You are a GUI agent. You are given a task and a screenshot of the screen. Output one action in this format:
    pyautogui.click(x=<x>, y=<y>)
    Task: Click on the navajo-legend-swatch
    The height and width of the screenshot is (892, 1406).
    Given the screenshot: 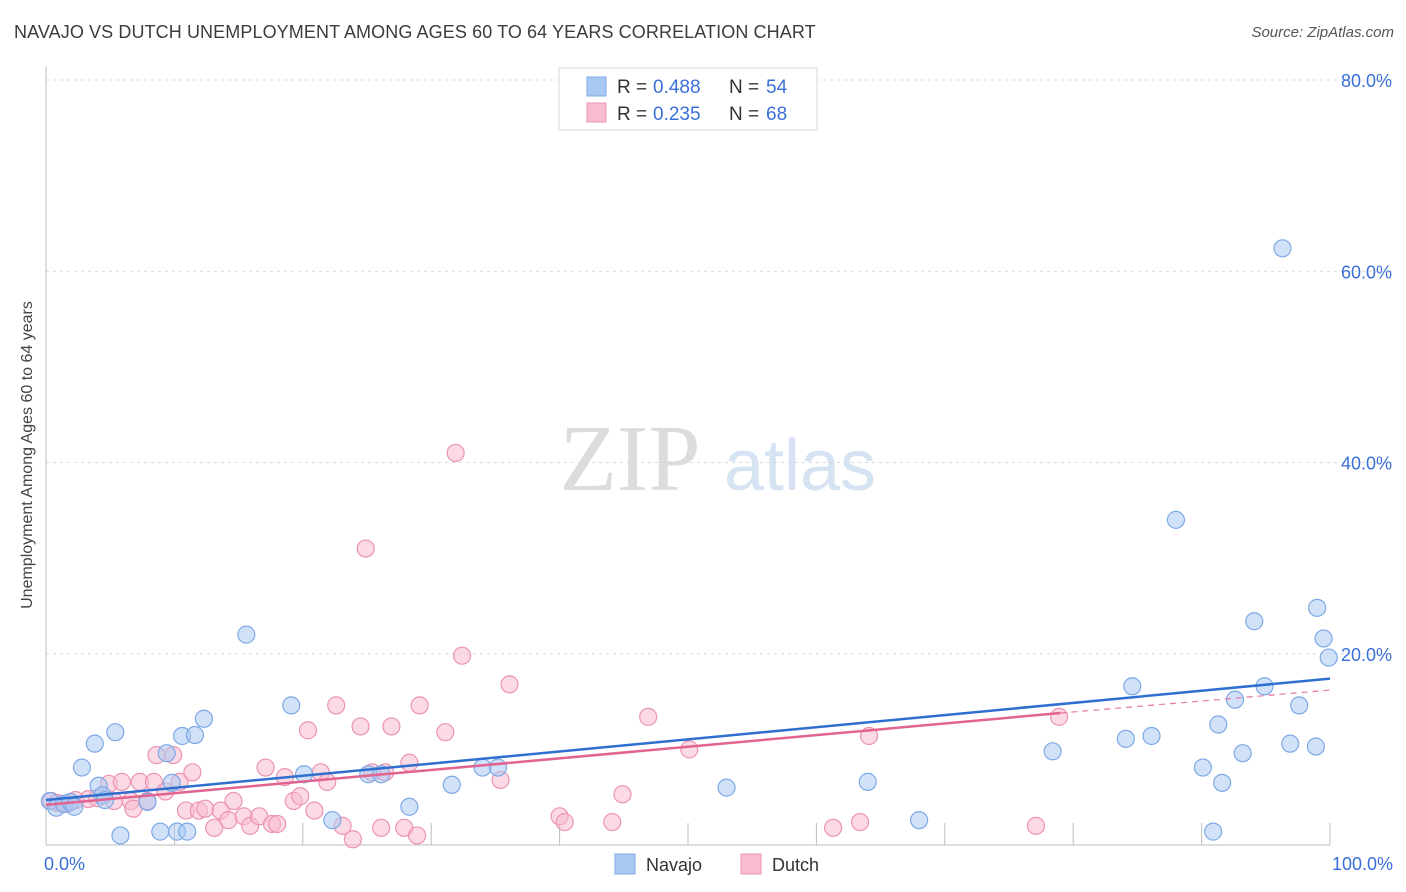 What is the action you would take?
    pyautogui.click(x=596, y=86)
    